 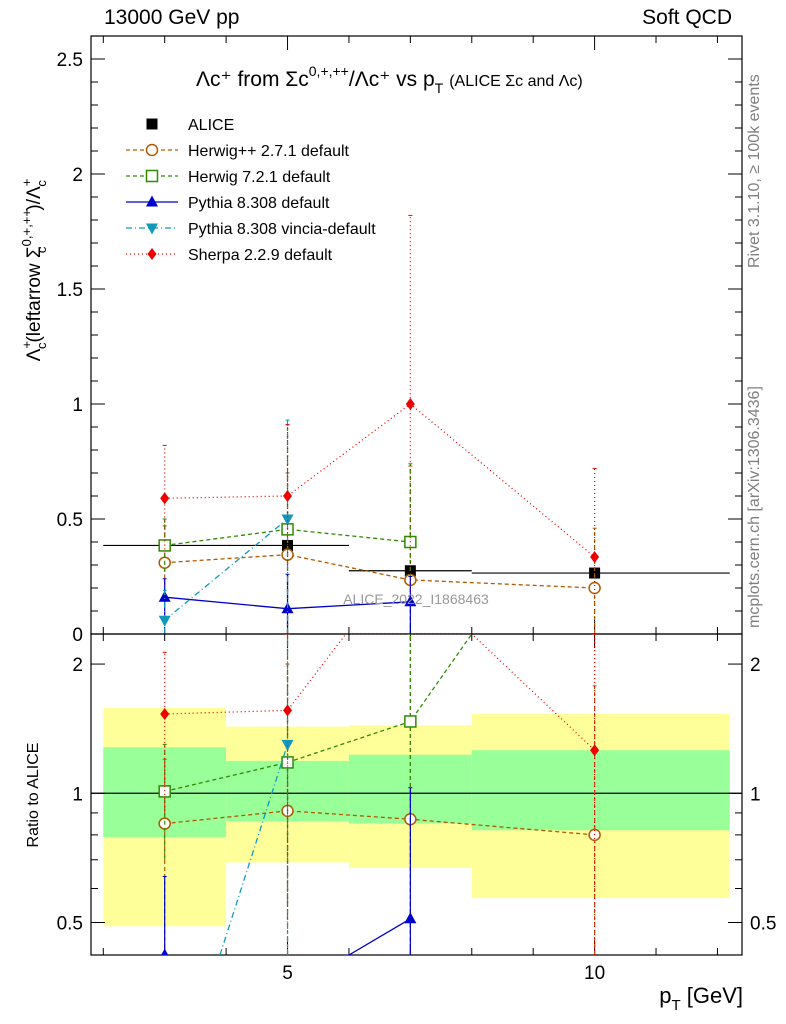 What do you see at coordinates (70, 60) in the screenshot?
I see `y-tick-label-2.5: 2.5` at bounding box center [70, 60].